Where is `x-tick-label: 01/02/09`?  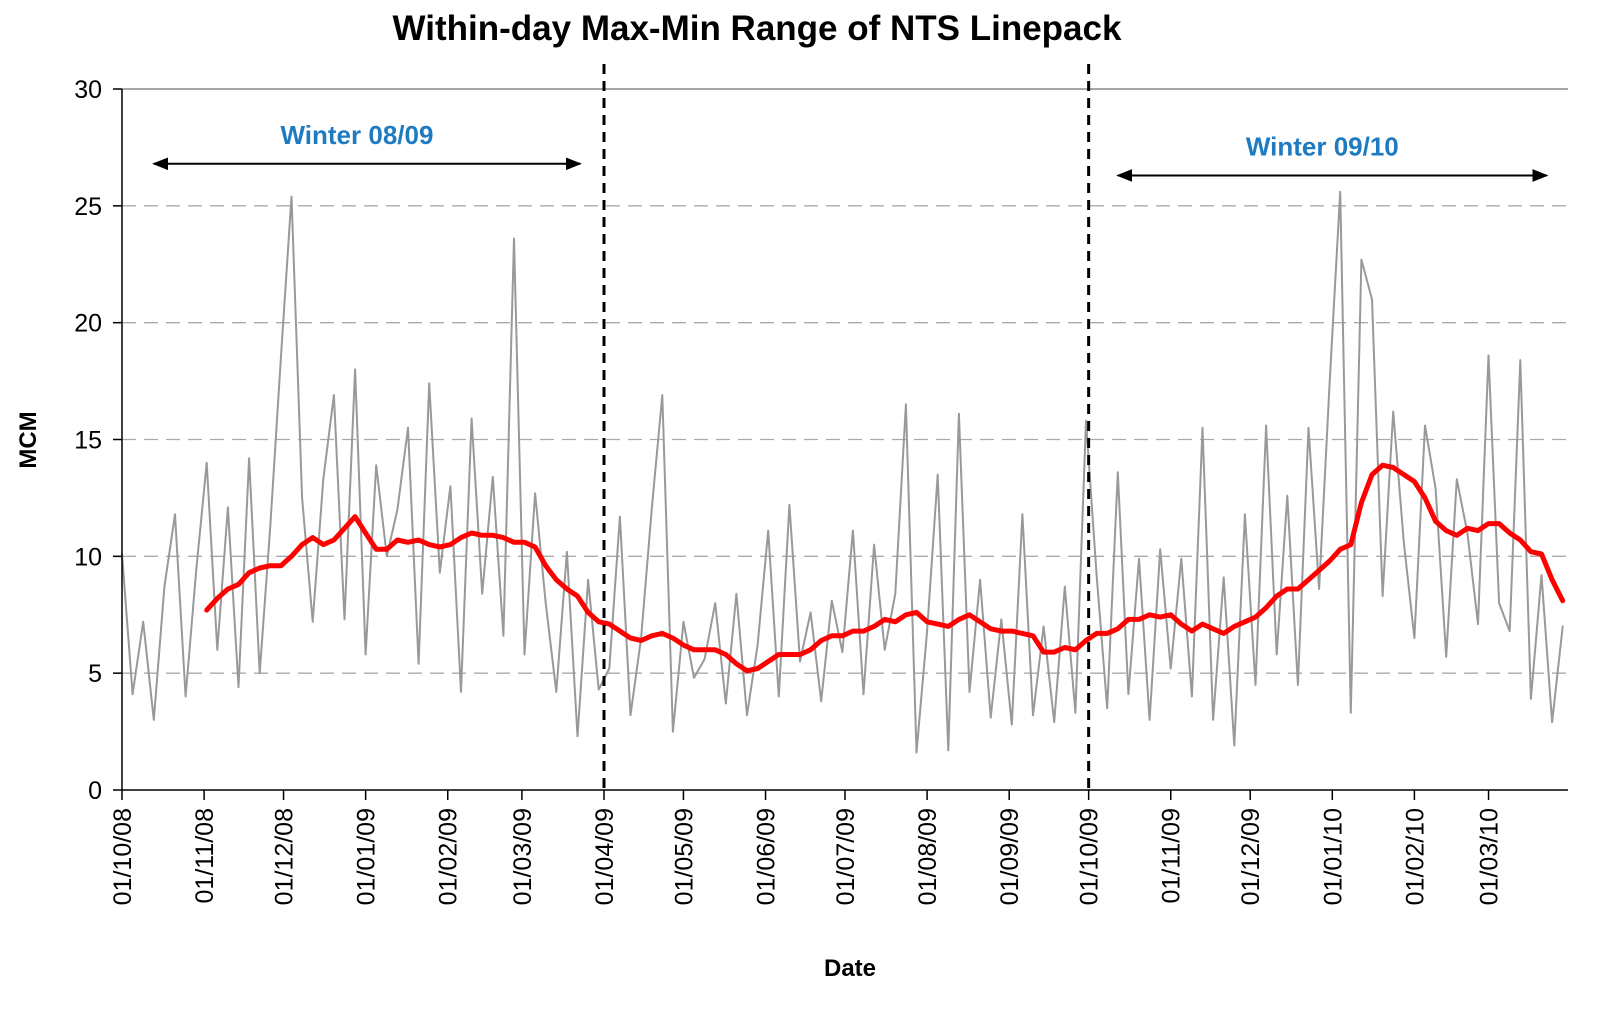 x-tick-label: 01/02/09 is located at coordinates (449, 856).